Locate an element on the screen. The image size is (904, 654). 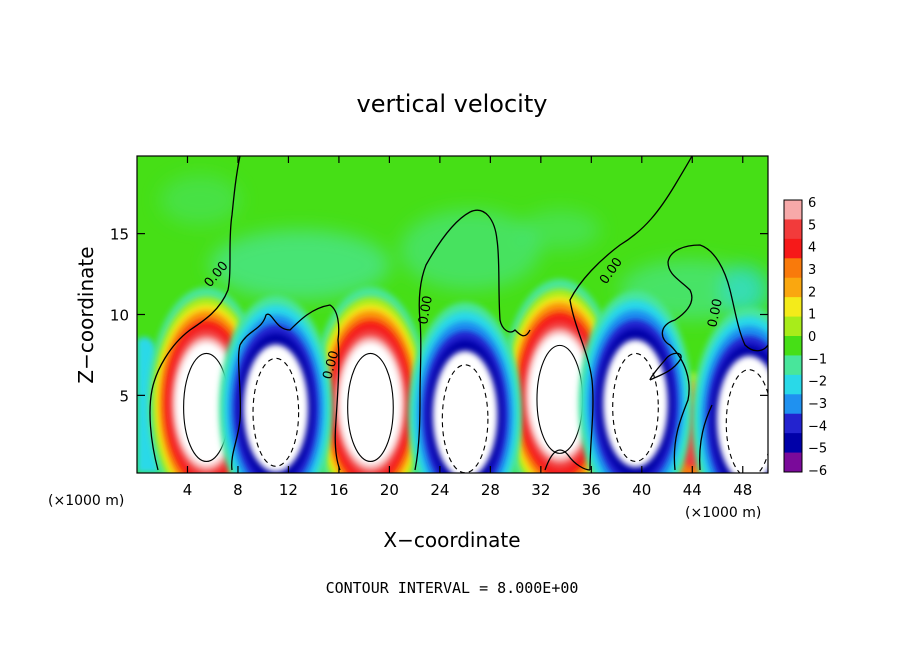
x-tick-label: 8 is located at coordinates (238, 490).